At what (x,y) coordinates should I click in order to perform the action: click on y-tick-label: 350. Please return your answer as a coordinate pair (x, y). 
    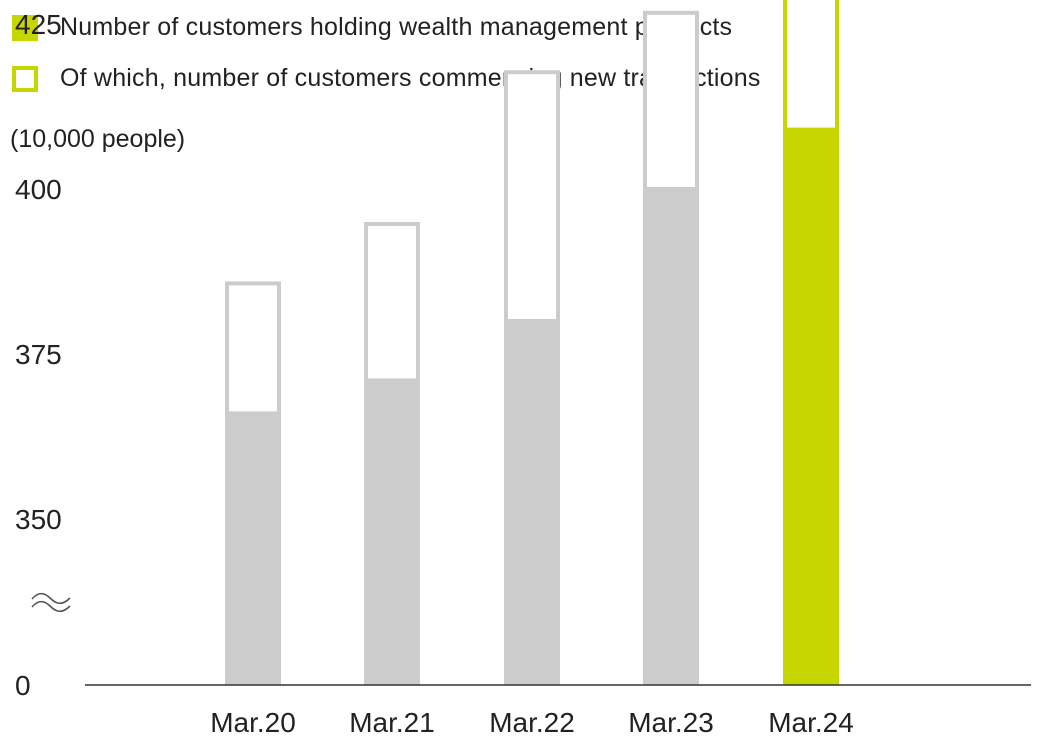
    Looking at the image, I should click on (38, 519).